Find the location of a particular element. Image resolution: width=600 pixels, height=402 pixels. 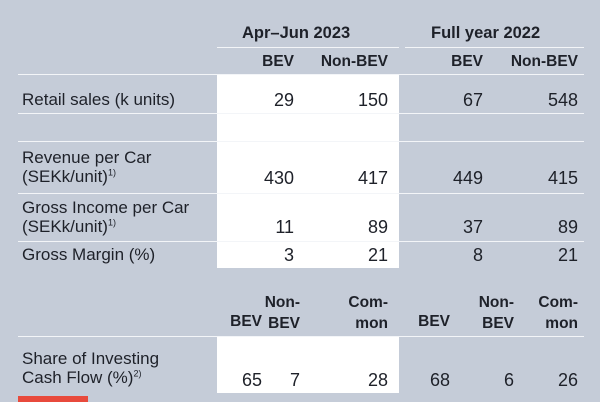

cell-value: 37 is located at coordinates (472, 227).